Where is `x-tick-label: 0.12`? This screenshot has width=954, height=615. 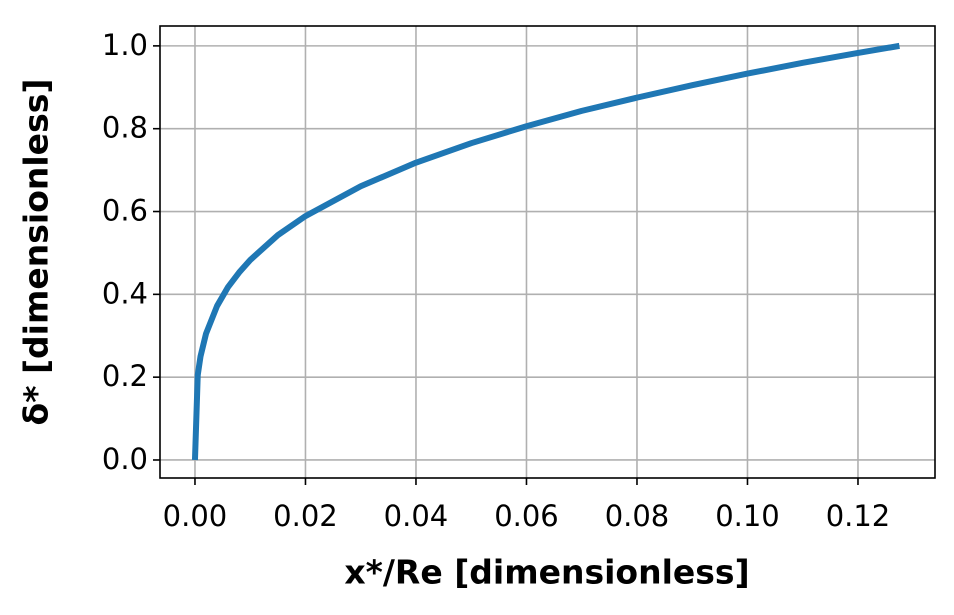
x-tick-label: 0.12 is located at coordinates (858, 516).